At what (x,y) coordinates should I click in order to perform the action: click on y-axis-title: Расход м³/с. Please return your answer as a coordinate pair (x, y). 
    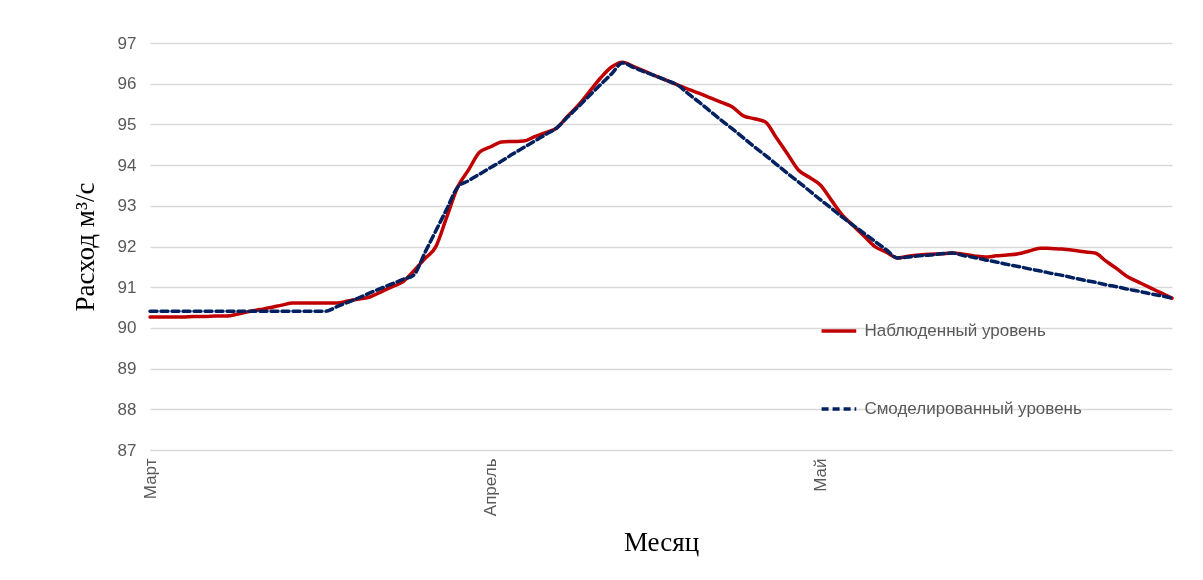
    Looking at the image, I should click on (84, 247).